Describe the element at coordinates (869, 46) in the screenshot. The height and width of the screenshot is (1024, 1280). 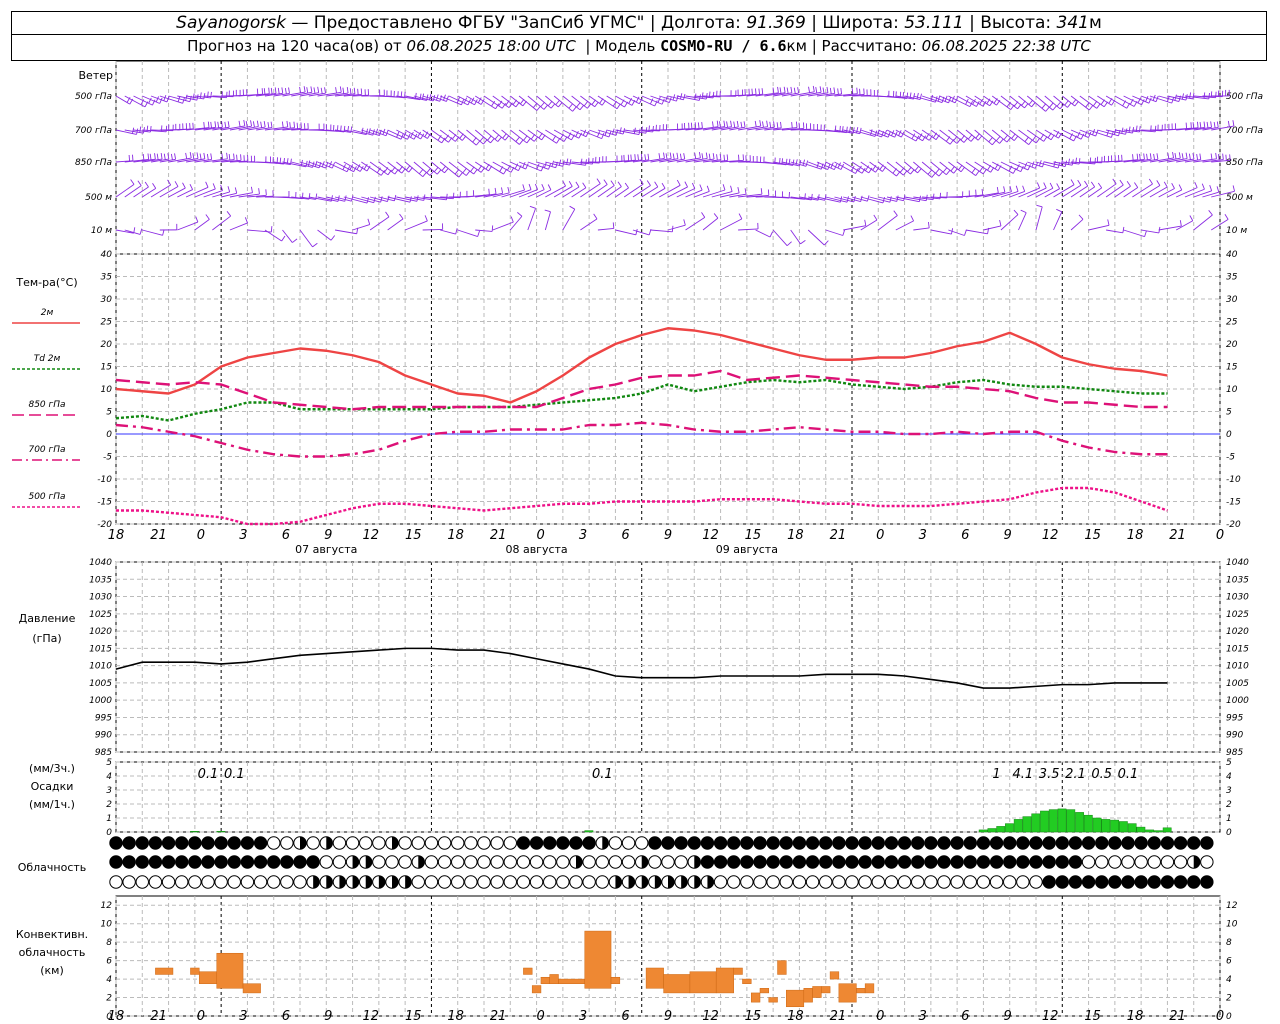
I see `computed-label: Рассчитано:` at that location.